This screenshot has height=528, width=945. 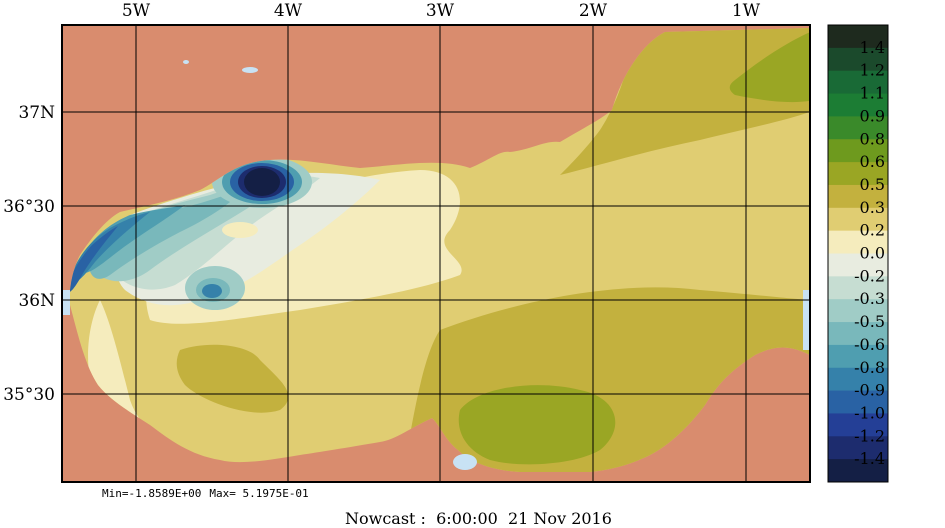 What do you see at coordinates (869, 367) in the screenshot?
I see `colorbar-level-label: -0.8` at bounding box center [869, 367].